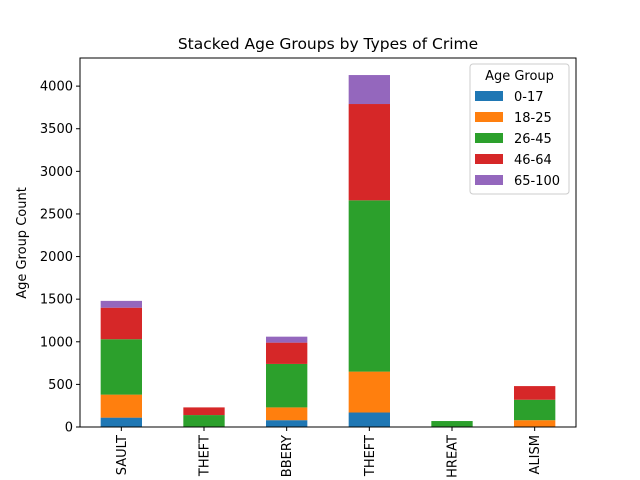 The image size is (640, 480). What do you see at coordinates (56, 300) in the screenshot?
I see `y-tick-label: 1500` at bounding box center [56, 300].